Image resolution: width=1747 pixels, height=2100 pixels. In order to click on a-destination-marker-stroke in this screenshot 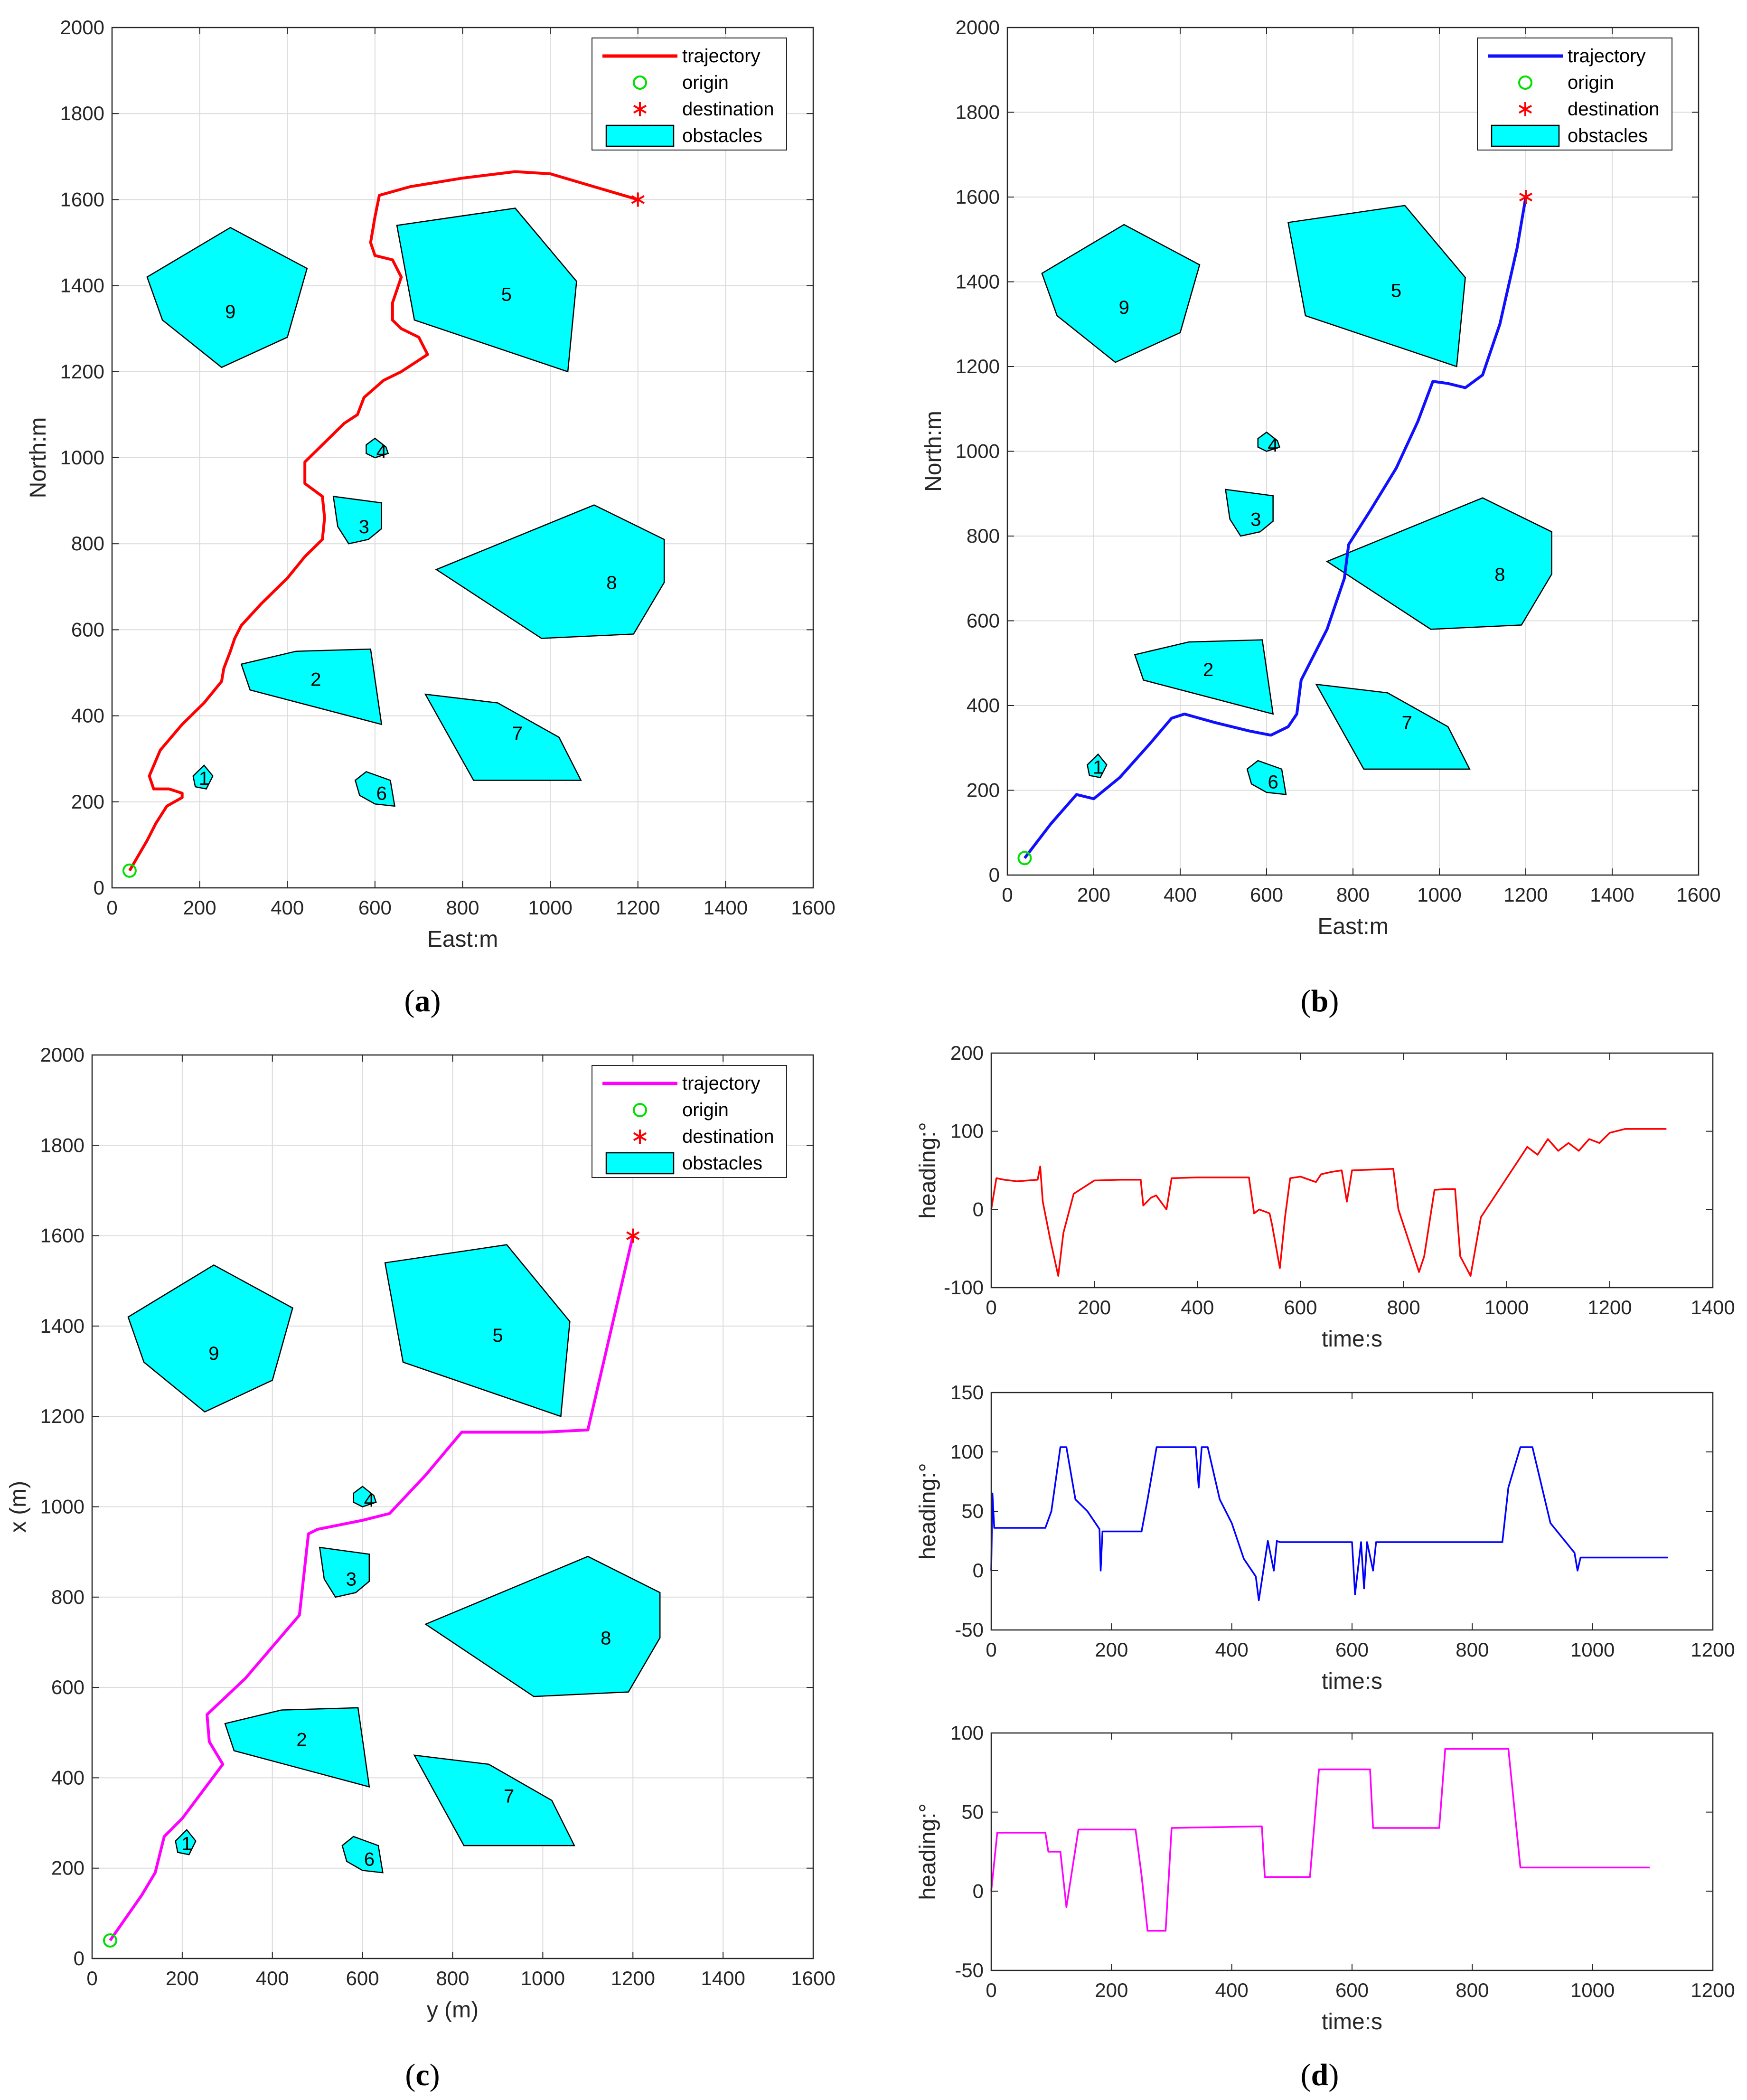, I will do `click(638, 199)`.